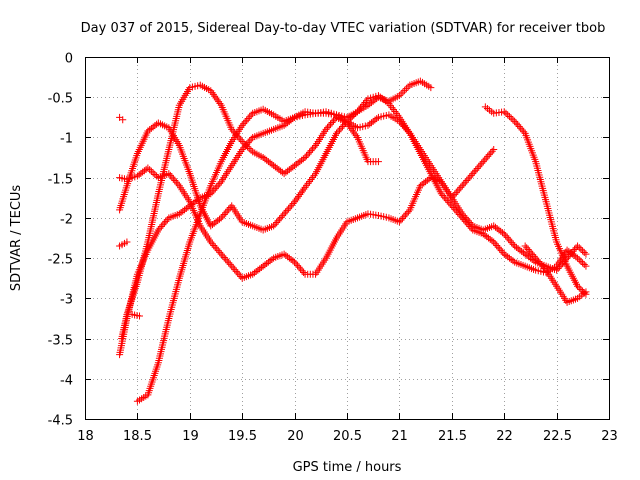 The height and width of the screenshot is (480, 640). Describe the element at coordinates (60, 341) in the screenshot. I see `y-tick-label: -3.5` at that location.